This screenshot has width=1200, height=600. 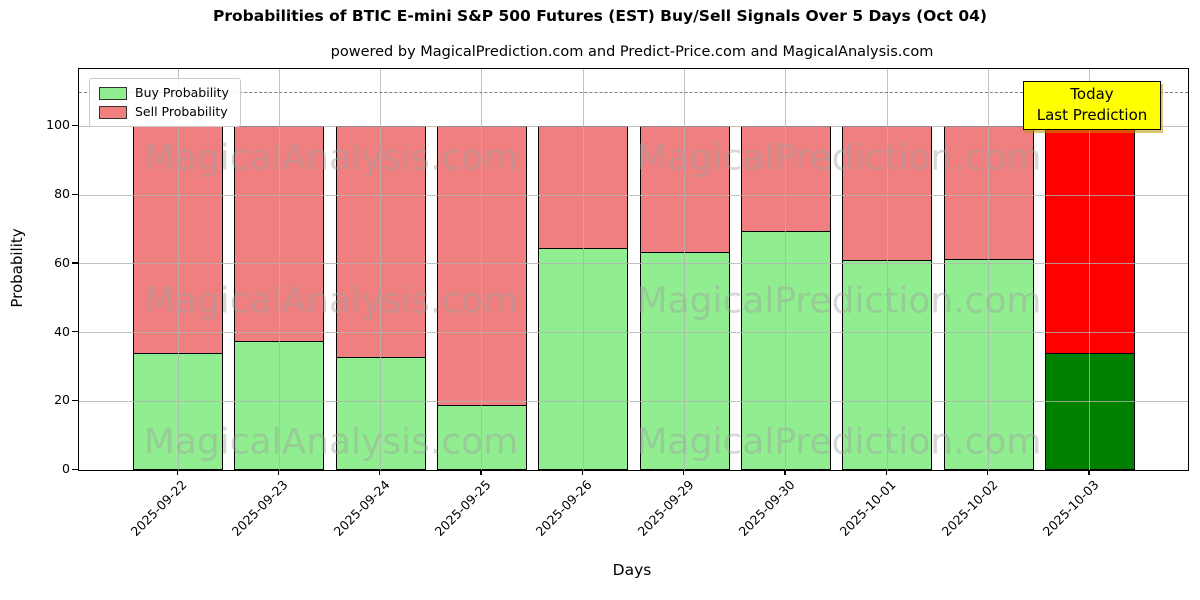 What do you see at coordinates (563, 508) in the screenshot?
I see `x-ticklabel-2025-09-26: 2025-09-26` at bounding box center [563, 508].